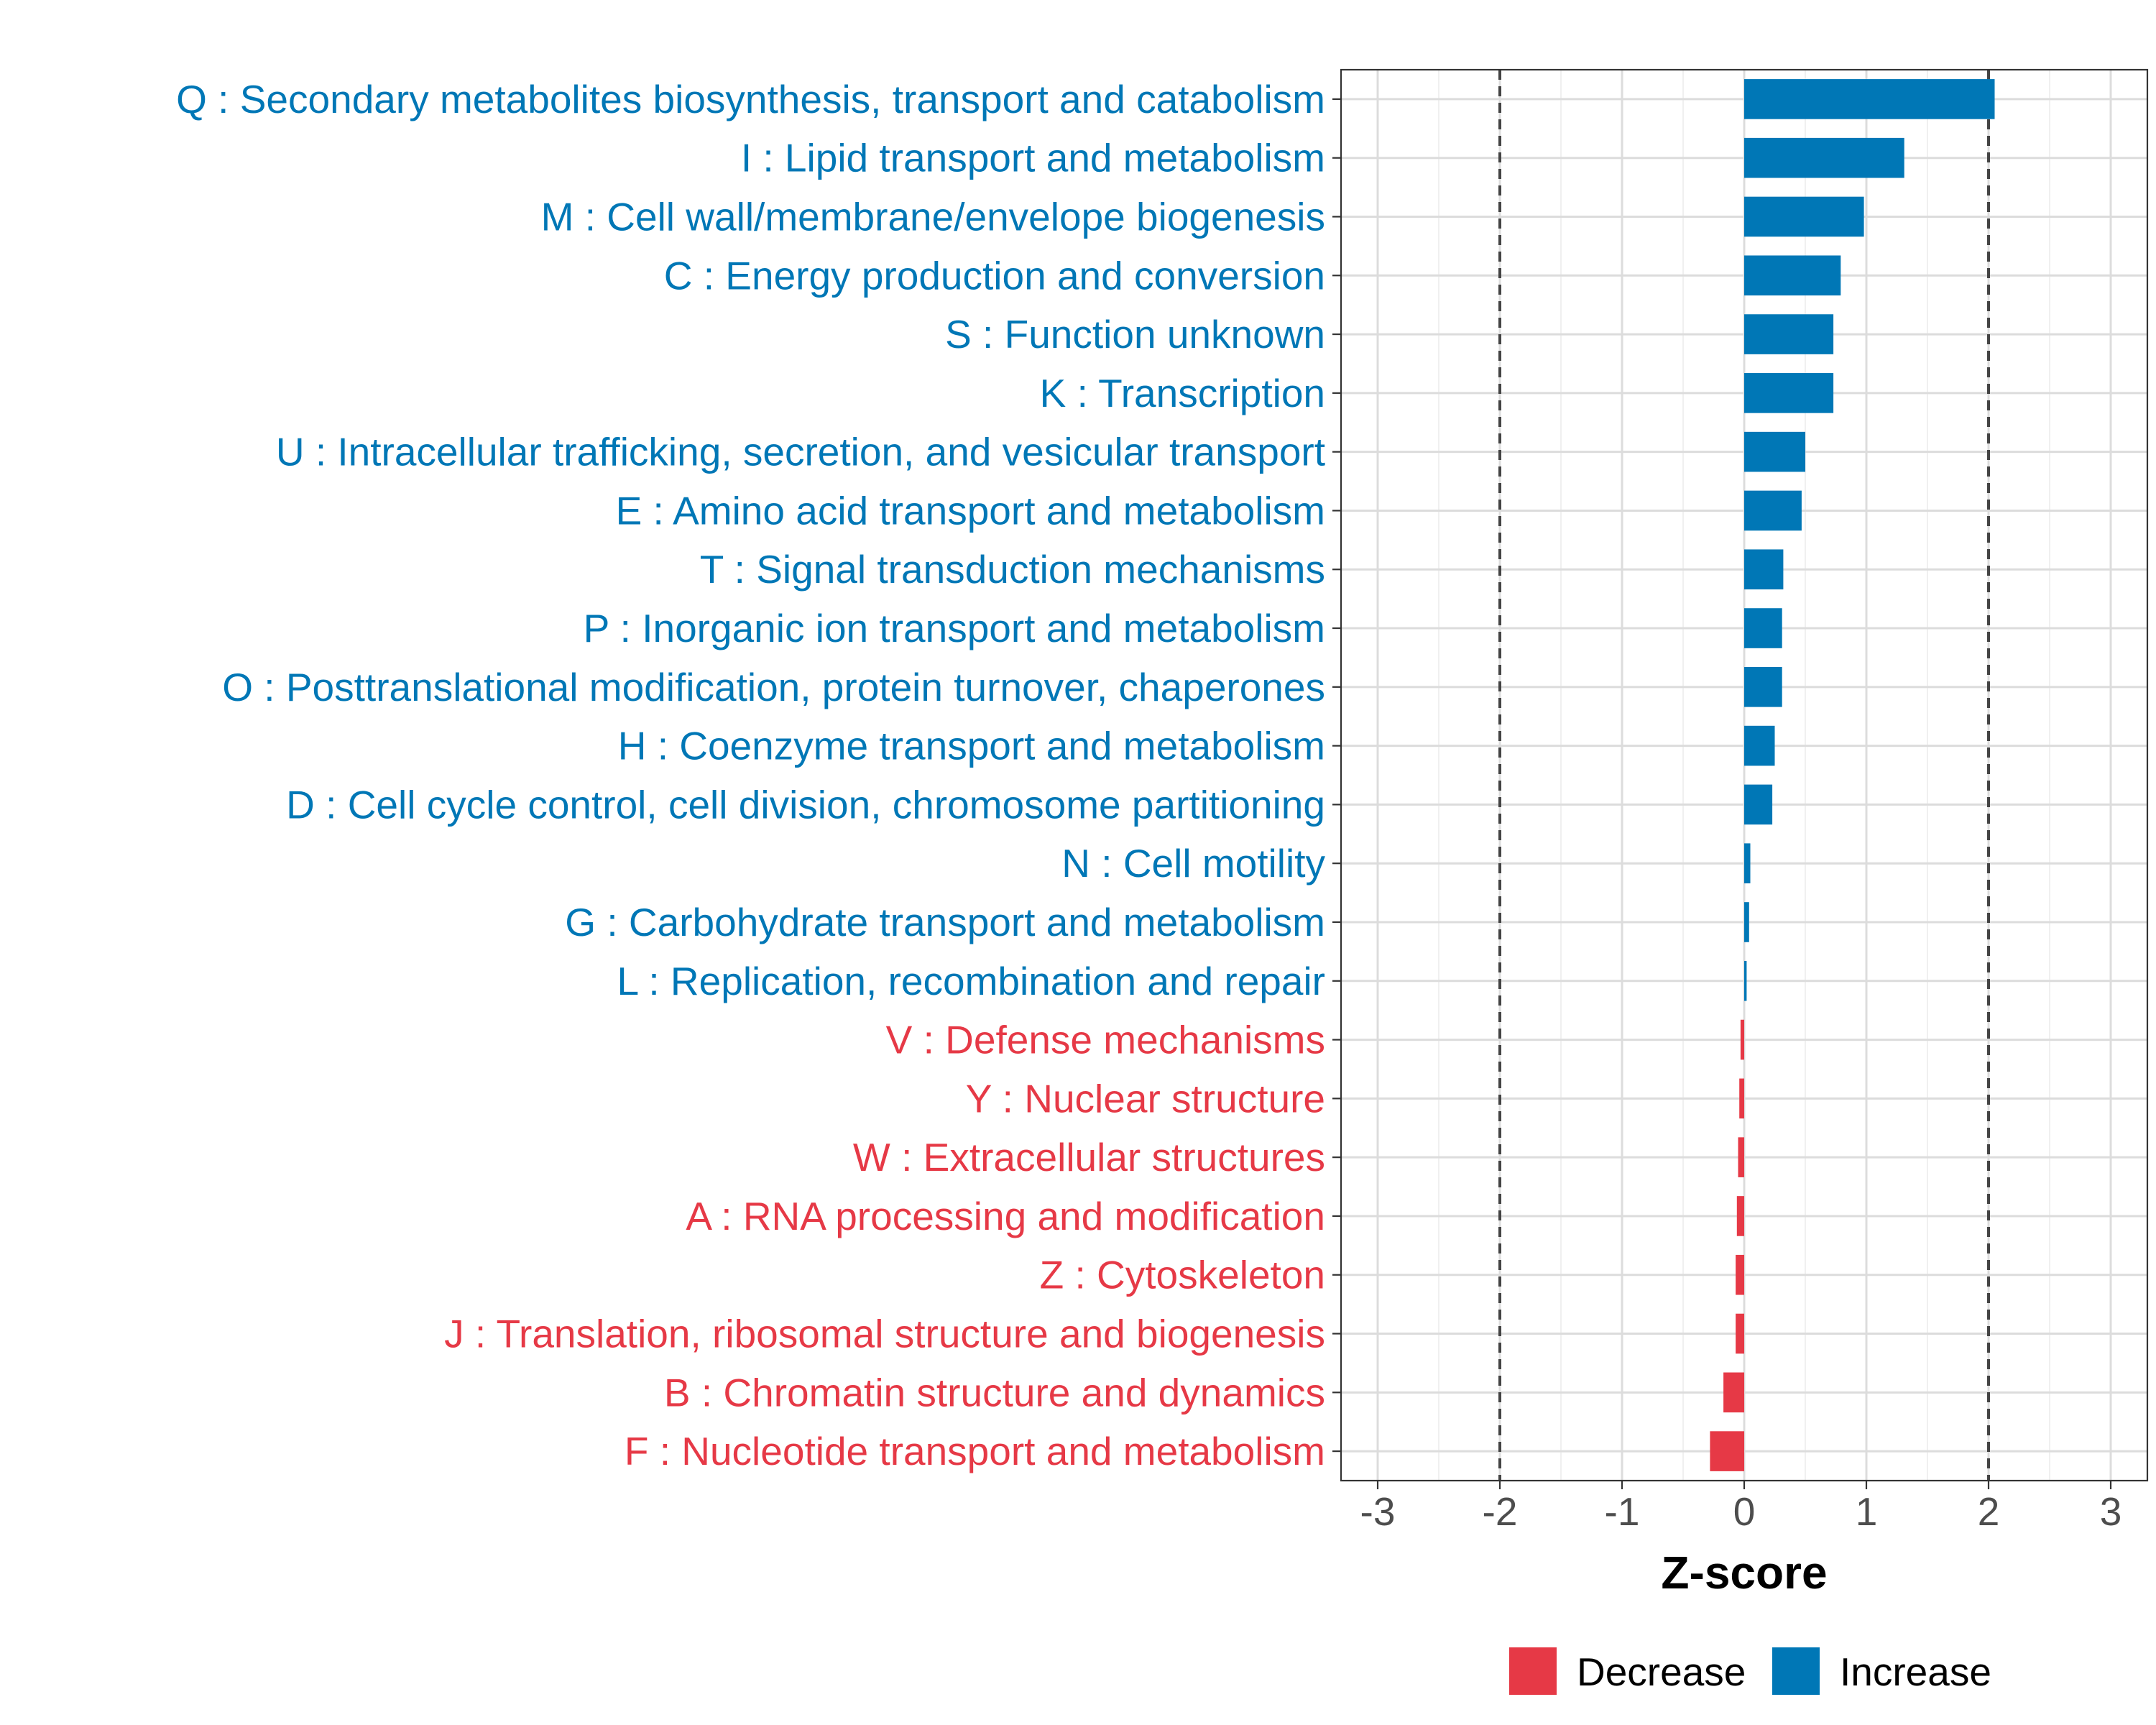 The width and height of the screenshot is (2156, 1725). What do you see at coordinates (975, 1451) in the screenshot?
I see `y-category-label: F : Nucleotide transport and metabolism` at bounding box center [975, 1451].